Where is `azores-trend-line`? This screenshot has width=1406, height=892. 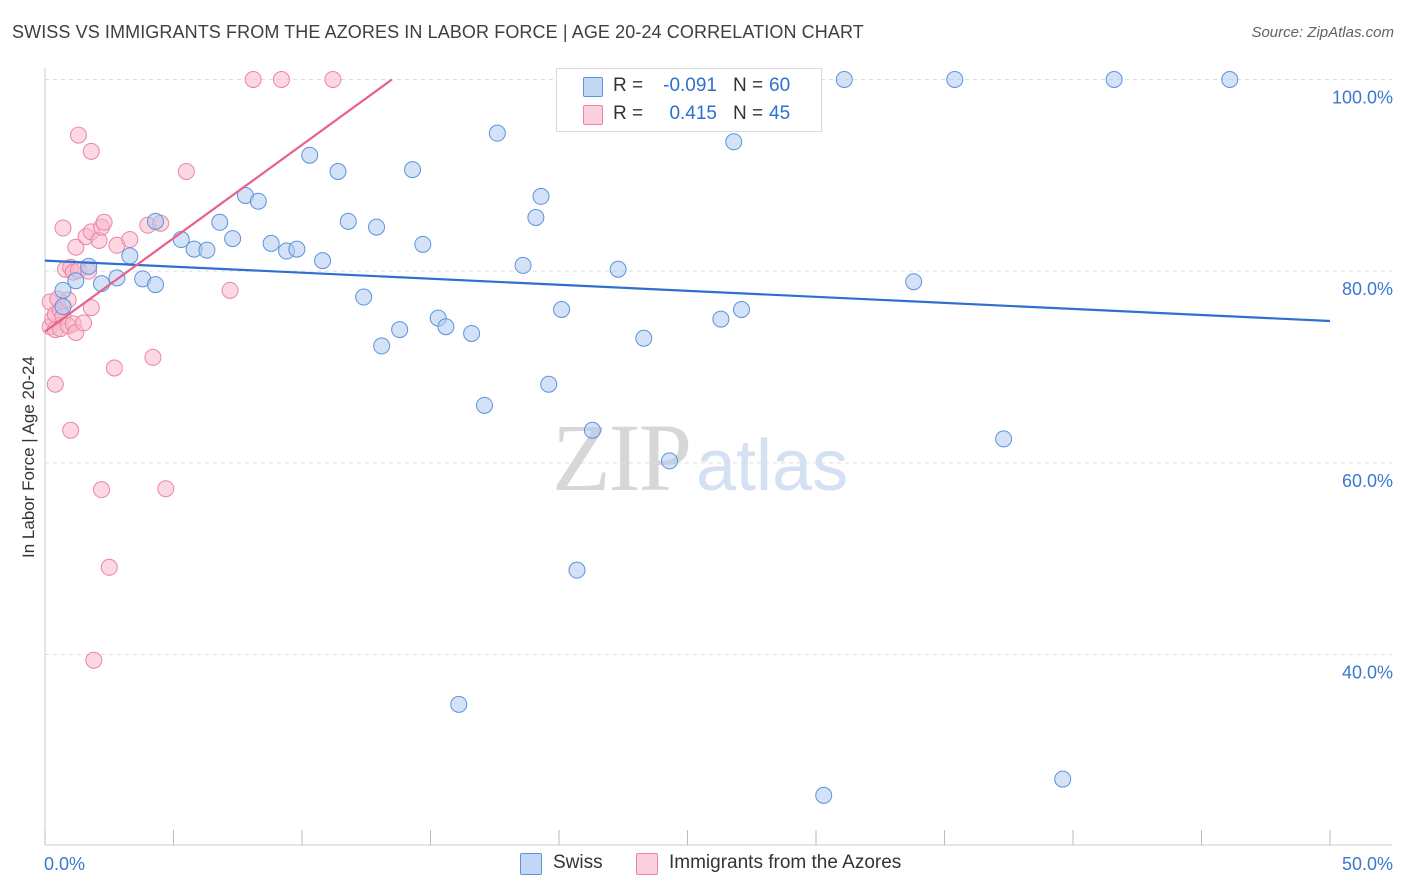 azores-trend-line is located at coordinates (218, 205).